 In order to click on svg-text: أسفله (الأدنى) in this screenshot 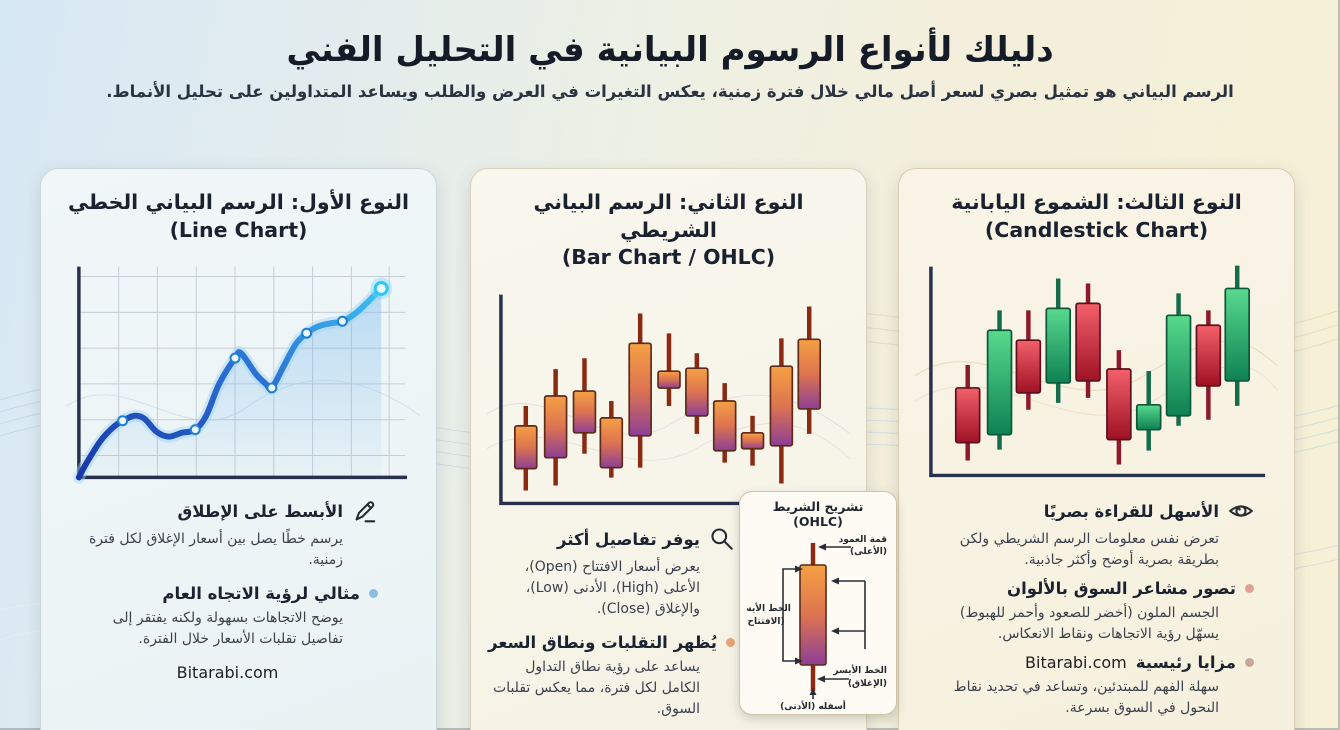, I will do `click(813, 706)`.